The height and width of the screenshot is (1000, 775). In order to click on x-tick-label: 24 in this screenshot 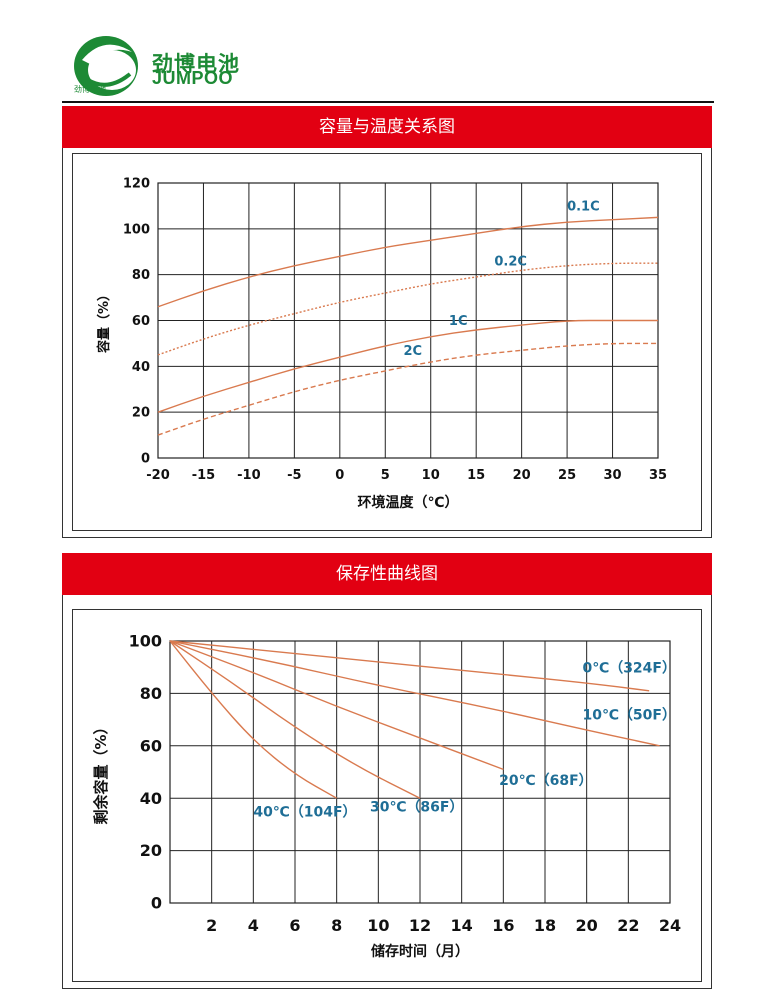, I will do `click(670, 925)`.